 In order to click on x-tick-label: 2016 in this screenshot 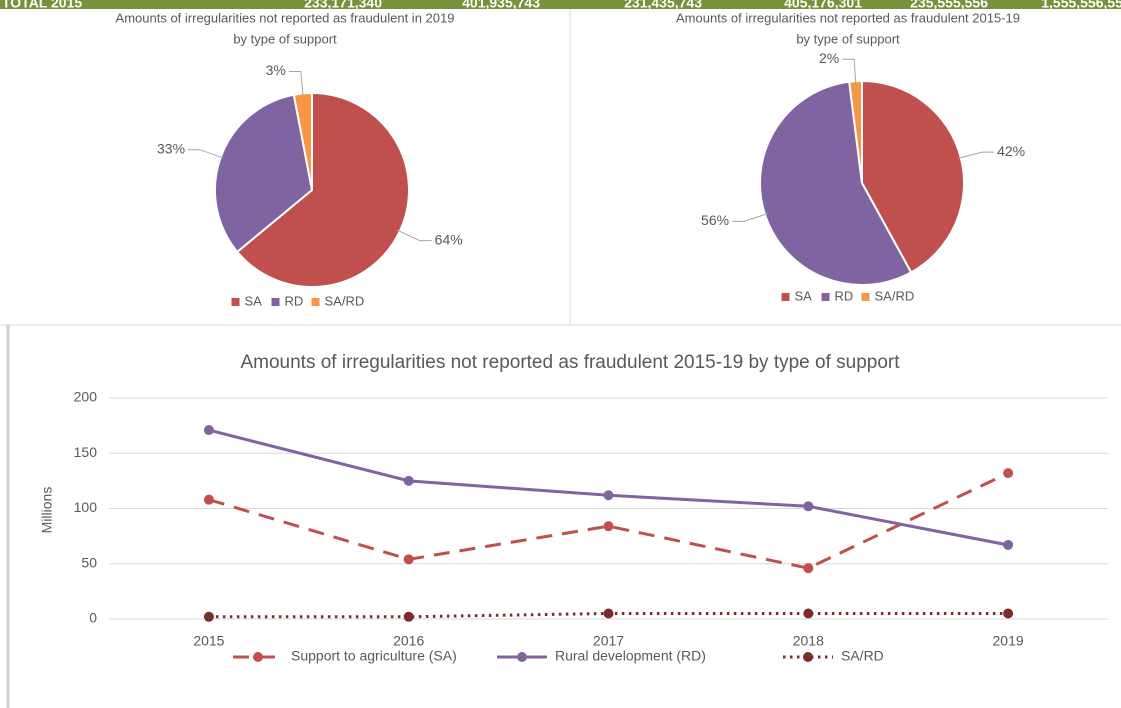, I will do `click(408, 641)`.